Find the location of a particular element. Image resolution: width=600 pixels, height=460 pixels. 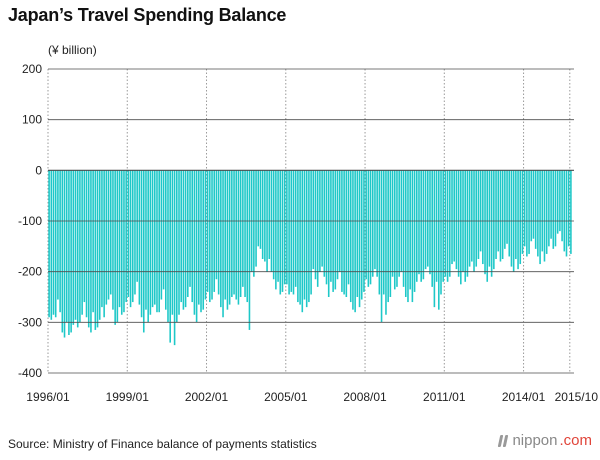

x-tick-label: 2008/01 is located at coordinates (365, 397).